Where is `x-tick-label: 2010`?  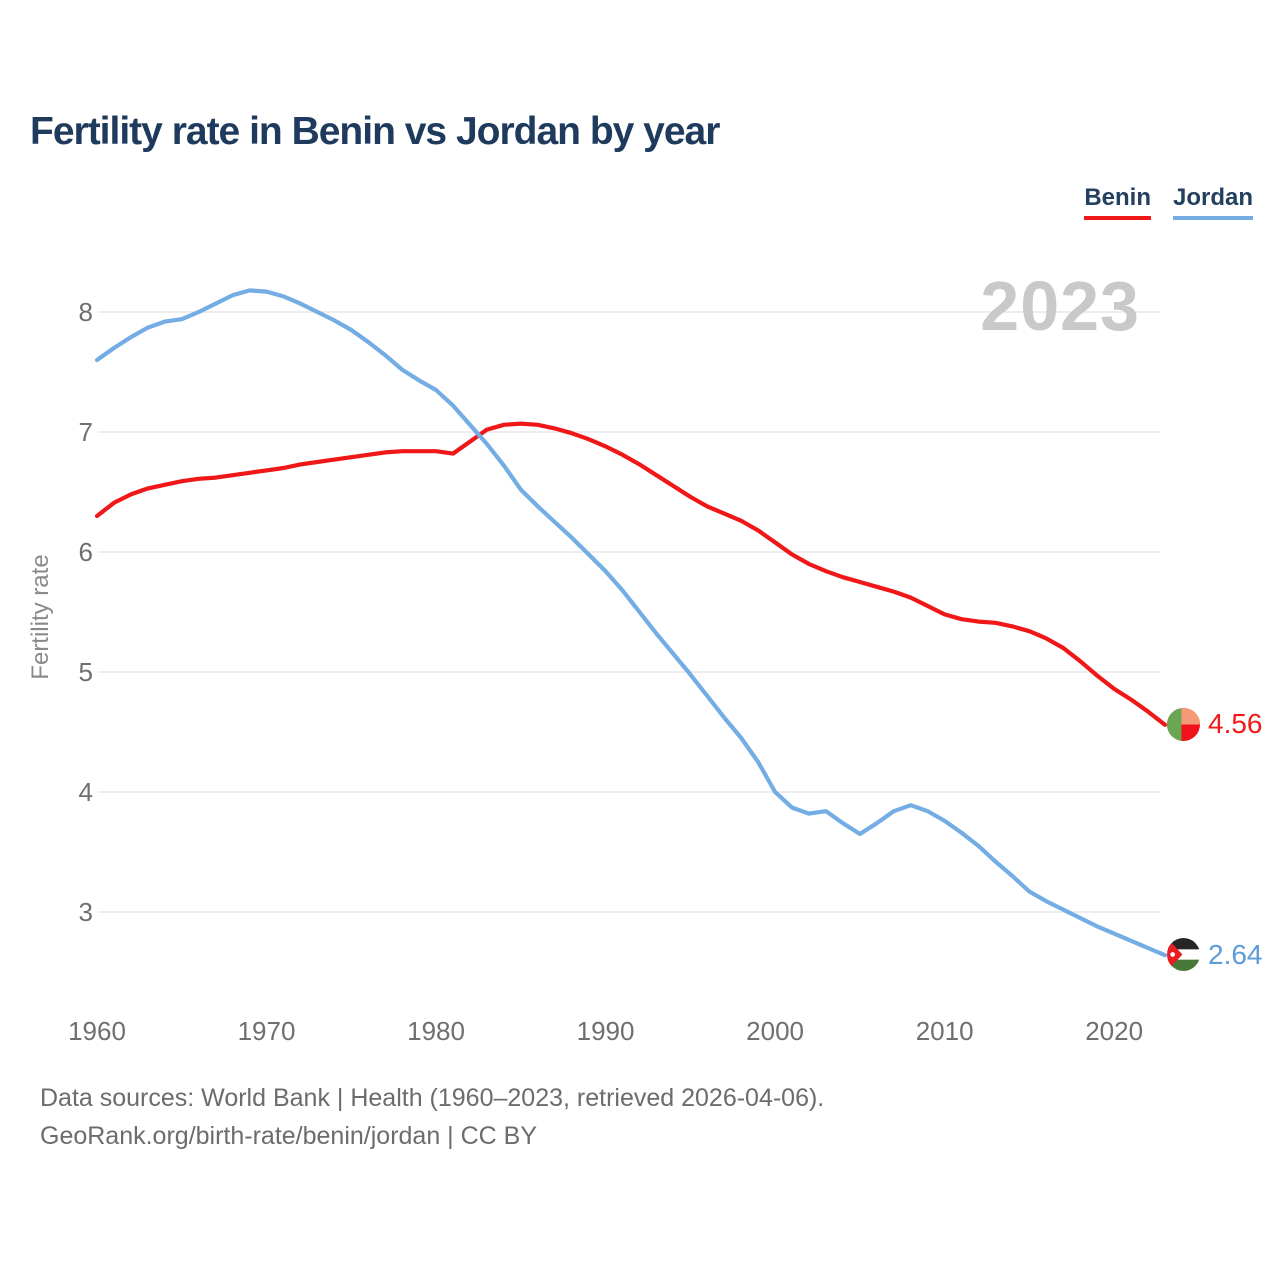
x-tick-label: 2010 is located at coordinates (944, 1031).